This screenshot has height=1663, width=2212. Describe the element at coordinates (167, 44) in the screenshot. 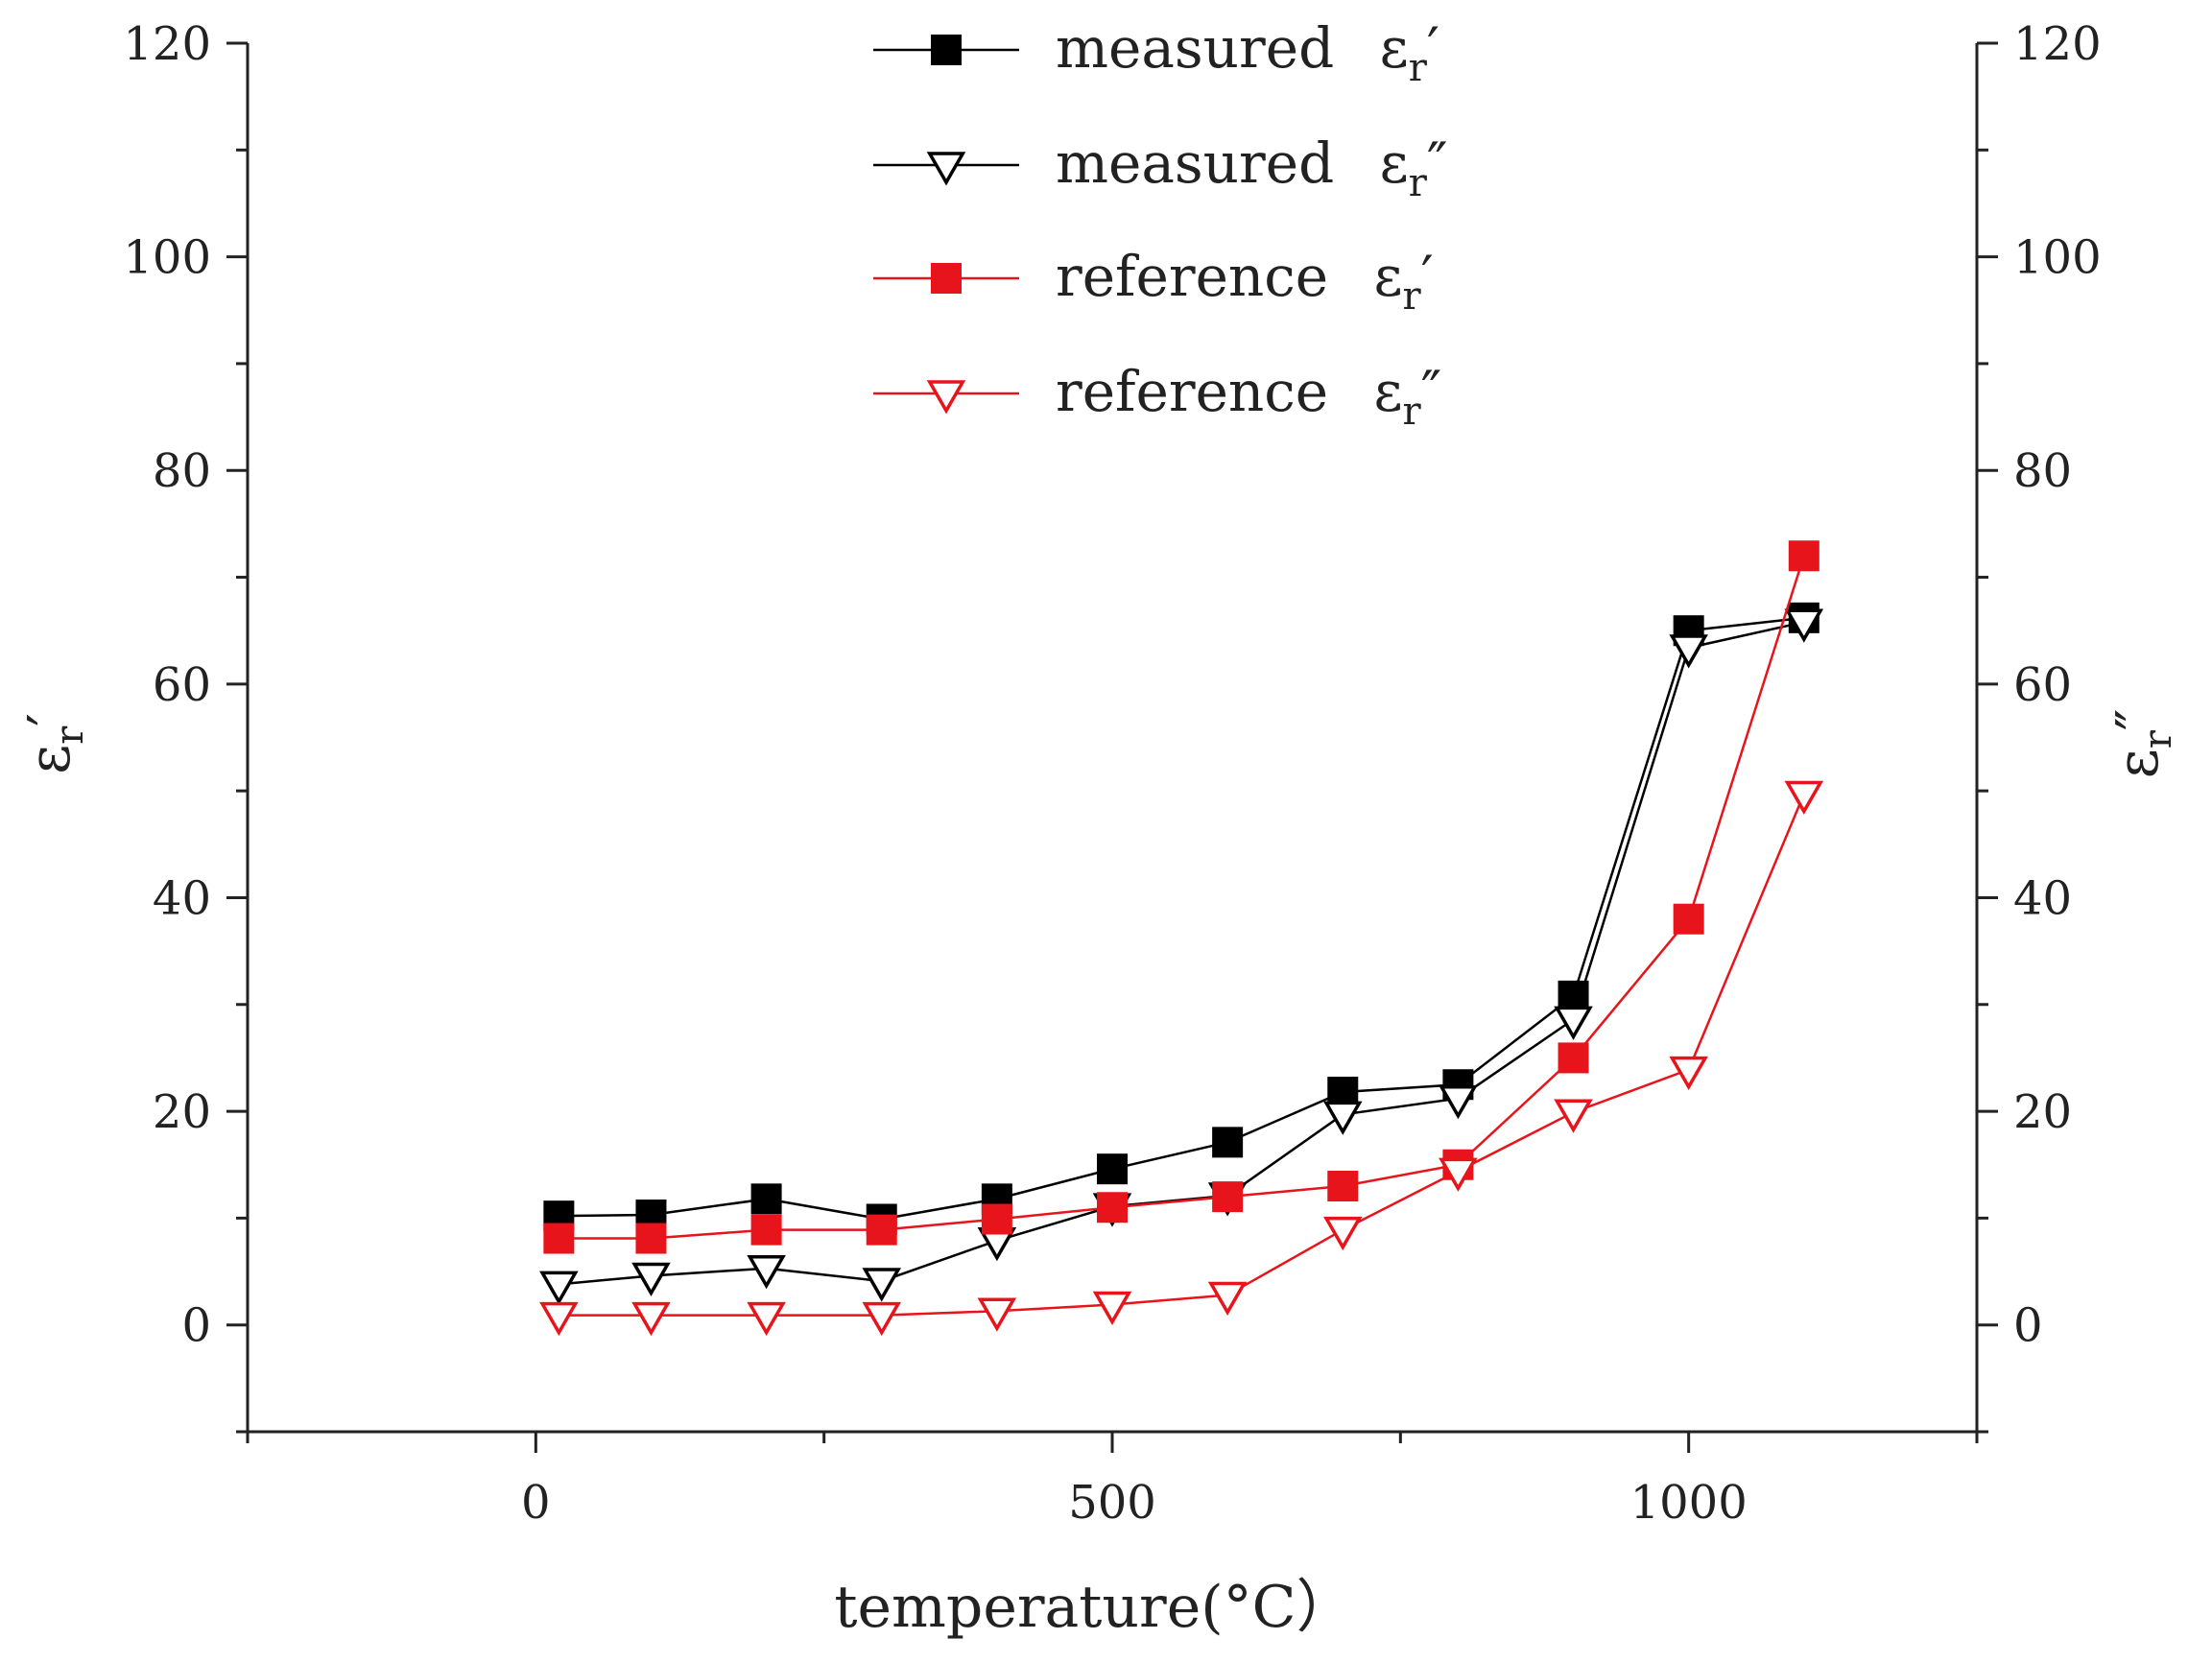

I see `y-tick-label-left: 120` at that location.